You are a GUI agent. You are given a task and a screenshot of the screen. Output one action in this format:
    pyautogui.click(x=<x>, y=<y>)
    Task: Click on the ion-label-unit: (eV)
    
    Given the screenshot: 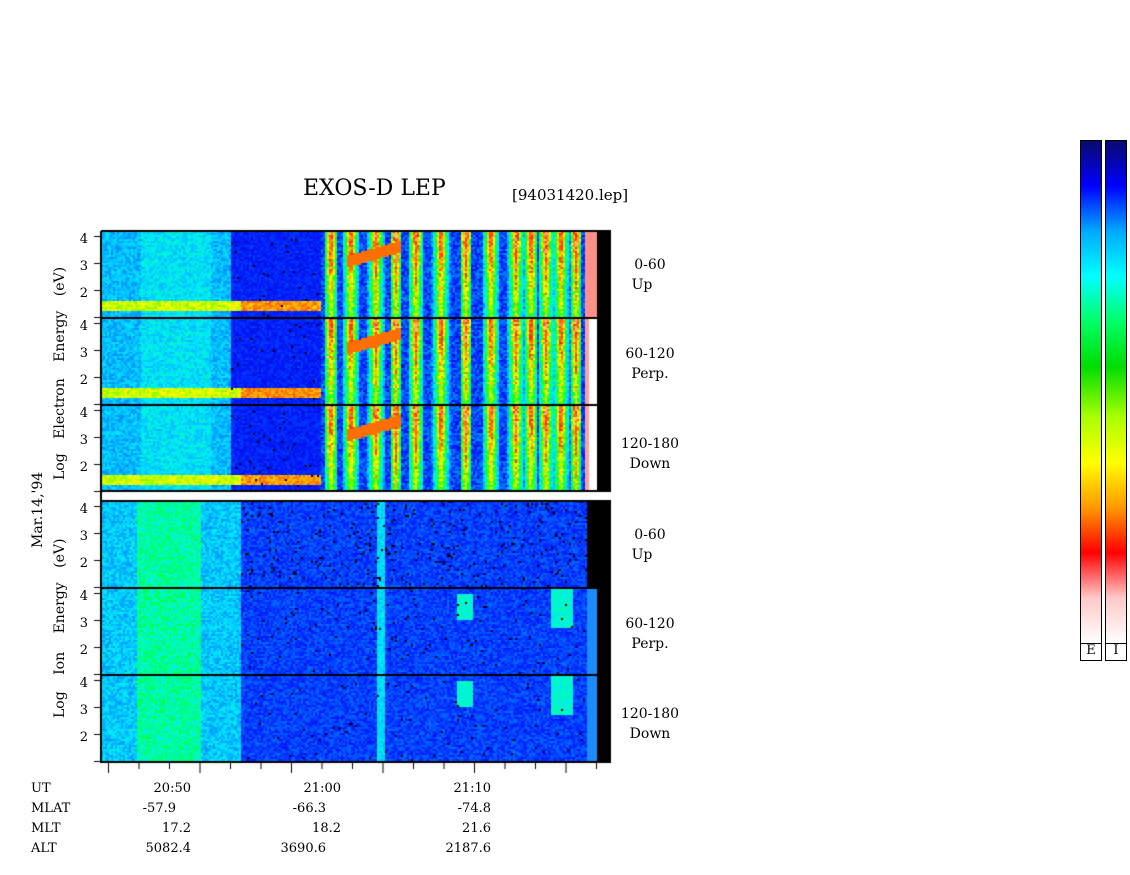 What is the action you would take?
    pyautogui.click(x=60, y=553)
    